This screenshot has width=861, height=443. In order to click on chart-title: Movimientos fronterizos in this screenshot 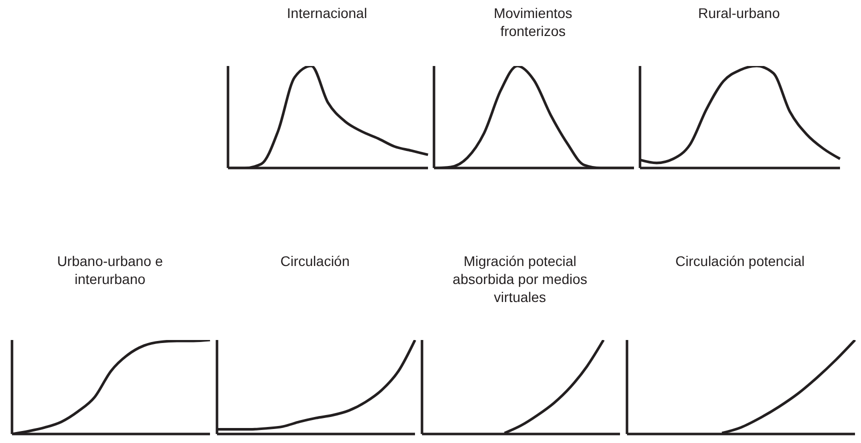, I will do `click(533, 22)`.